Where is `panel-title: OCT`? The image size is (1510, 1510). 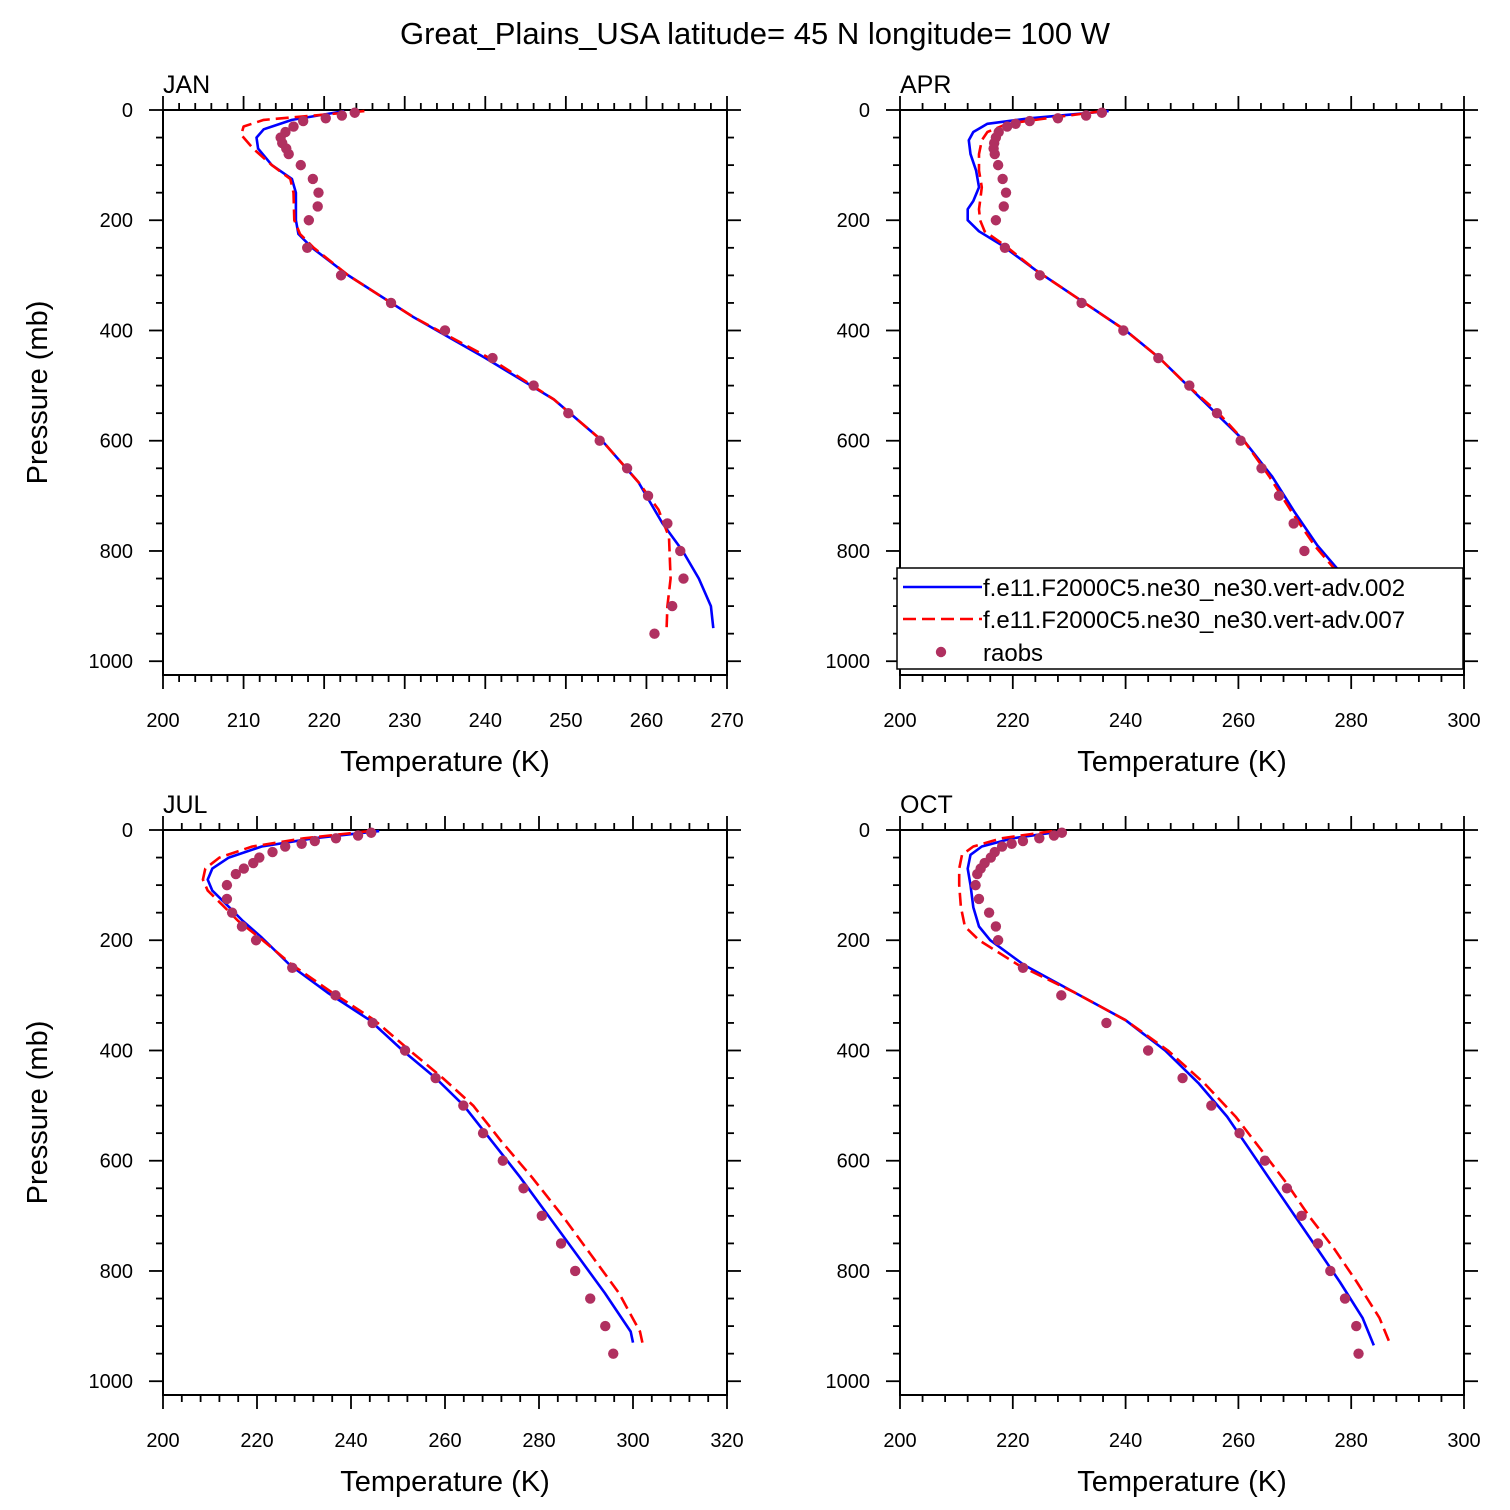 panel-title: OCT is located at coordinates (926, 805).